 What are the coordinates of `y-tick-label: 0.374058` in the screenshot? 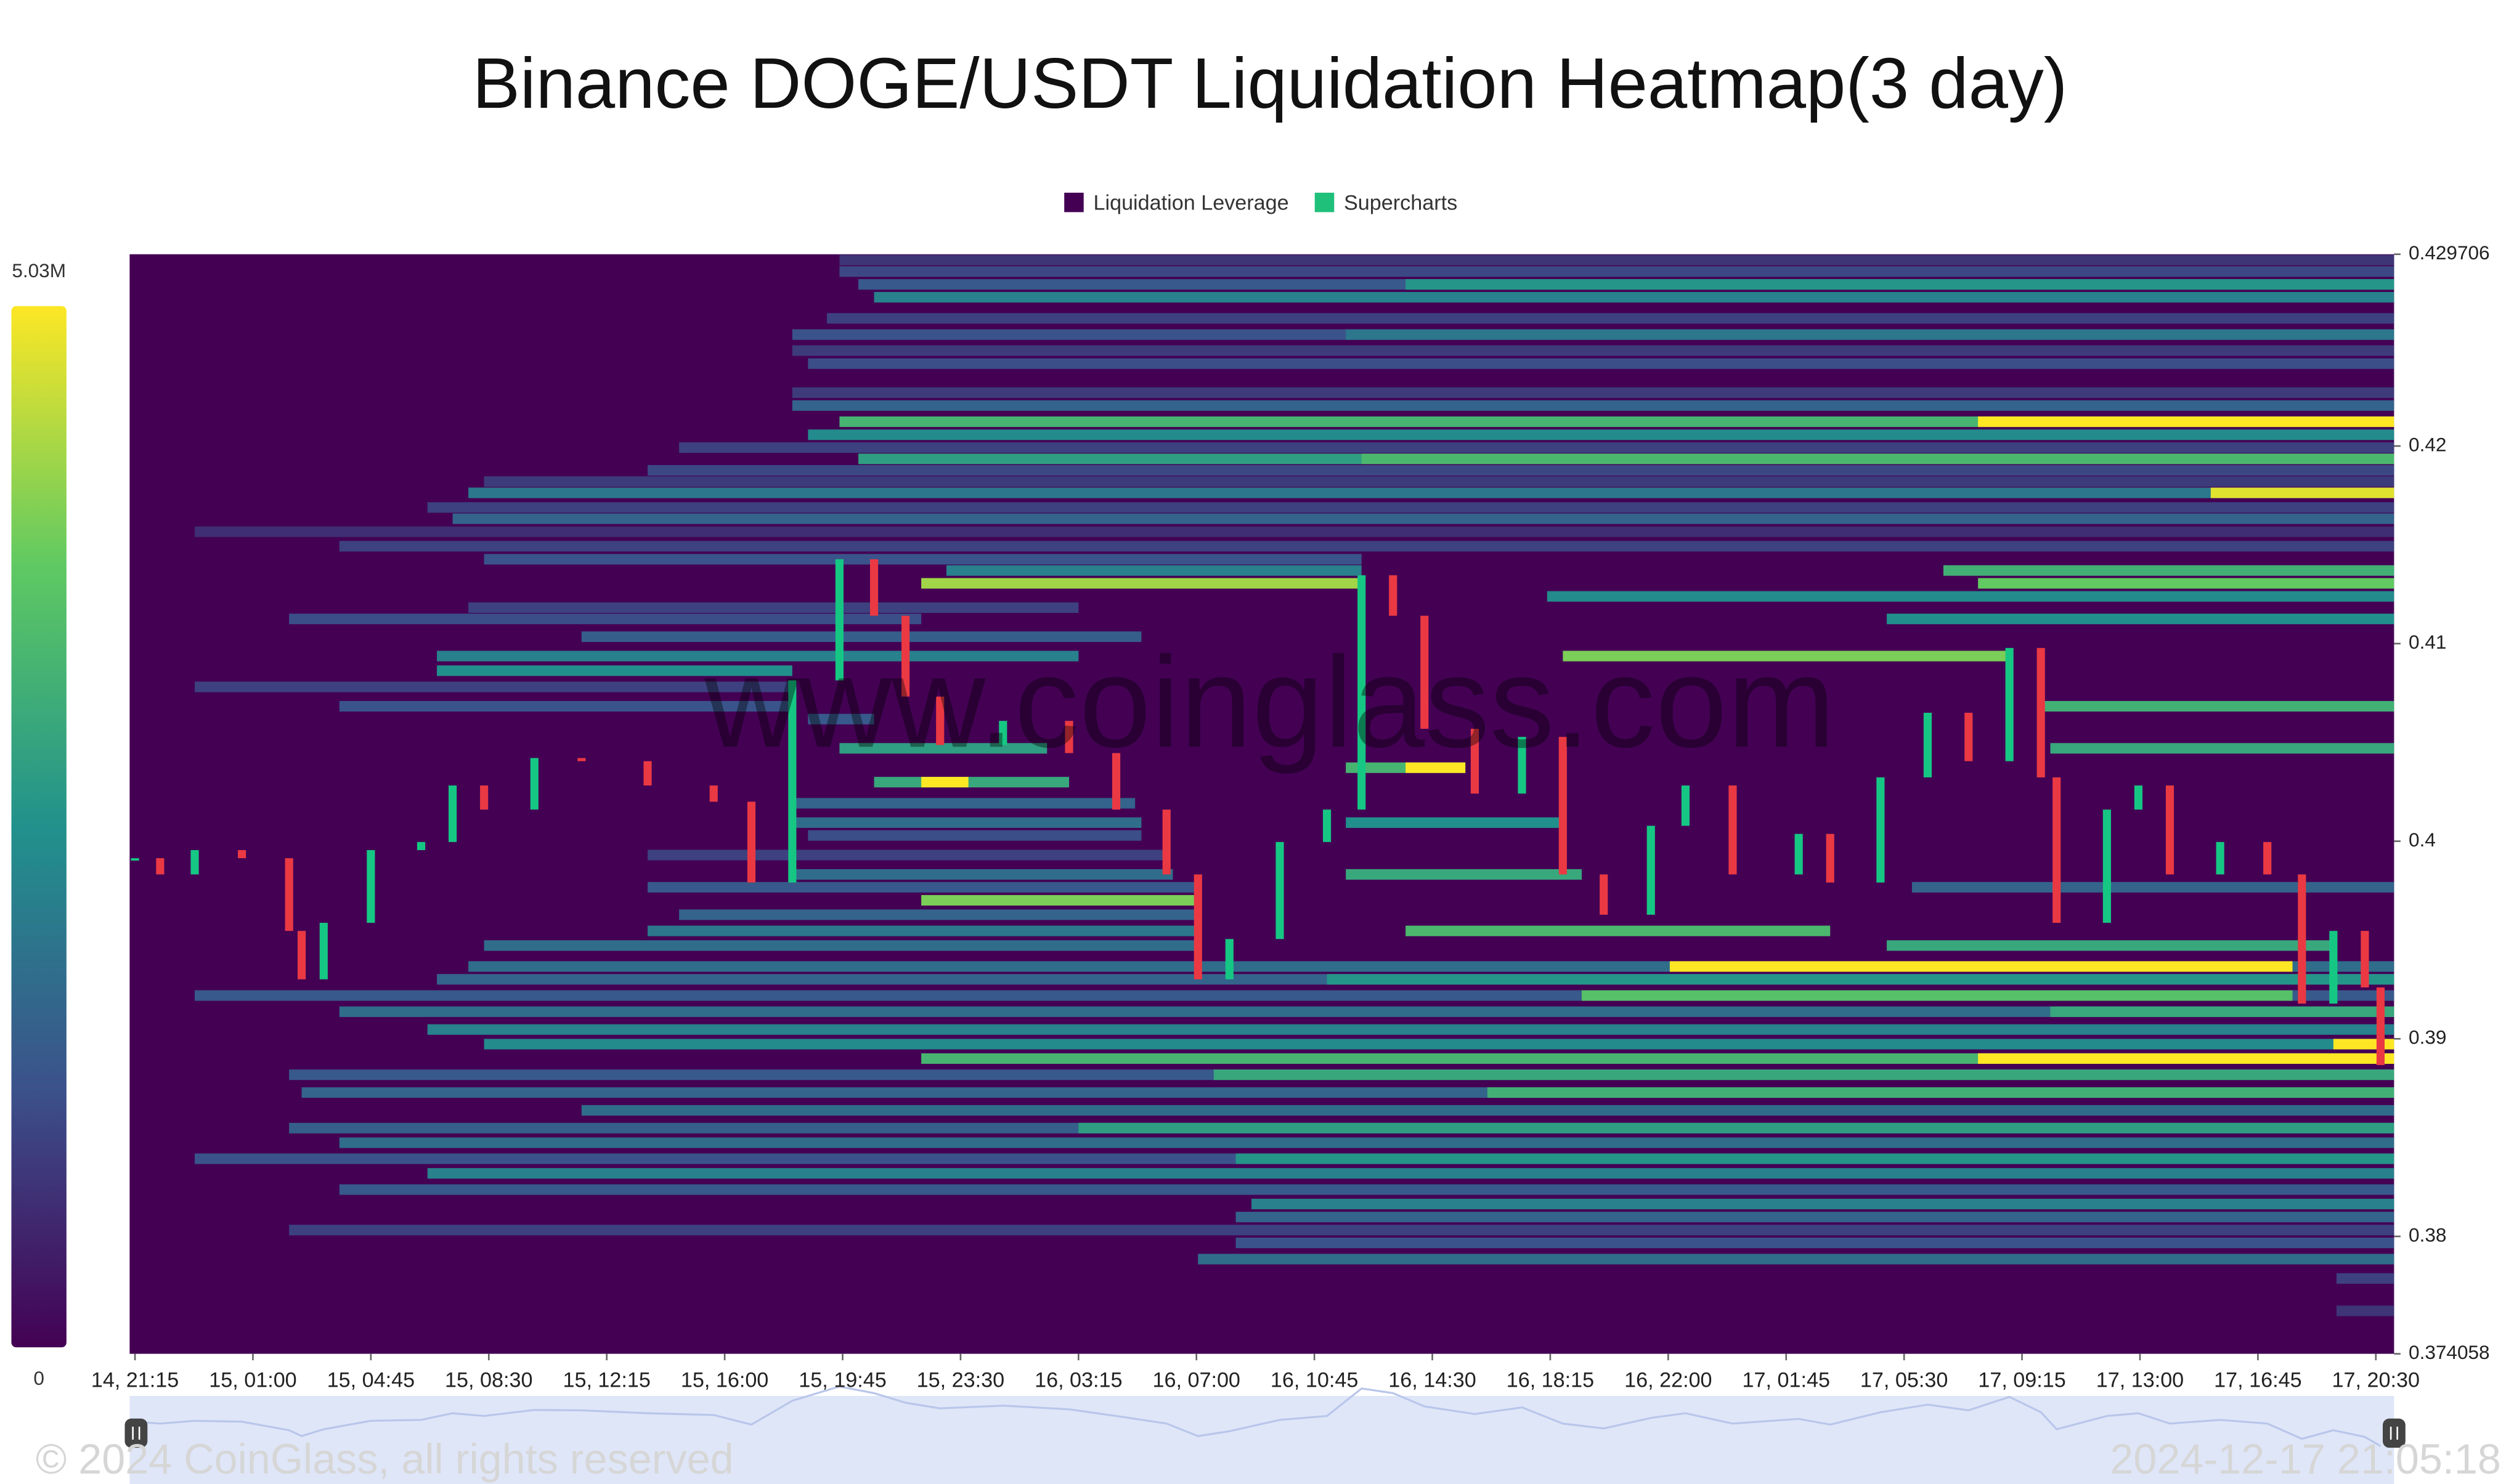 It's located at (2449, 1352).